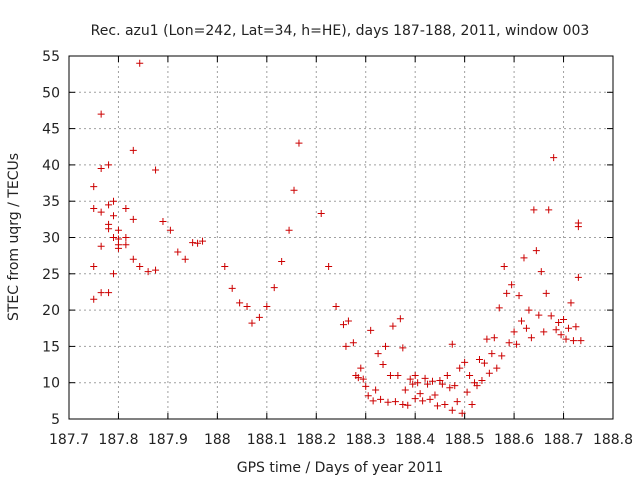  I want to click on x-tick-label: 188.4, so click(415, 440).